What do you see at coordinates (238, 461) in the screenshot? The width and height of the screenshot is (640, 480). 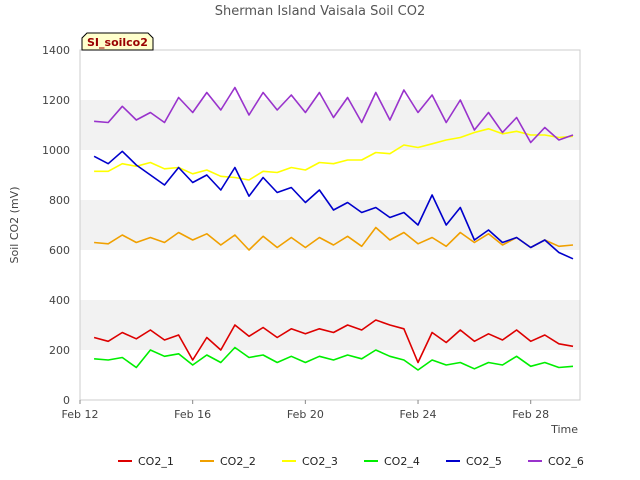 I see `legend-entry: CO2_2` at bounding box center [238, 461].